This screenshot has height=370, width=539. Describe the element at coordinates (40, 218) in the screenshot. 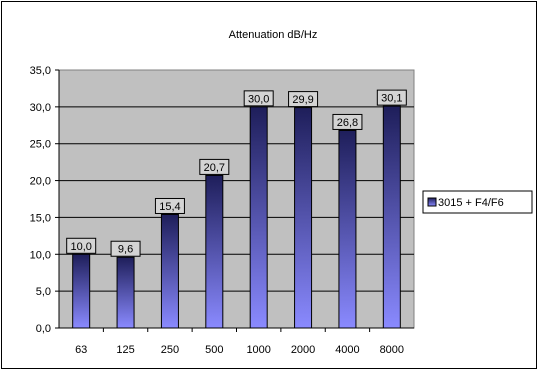

I see `y-tick-label: 15,0` at that location.